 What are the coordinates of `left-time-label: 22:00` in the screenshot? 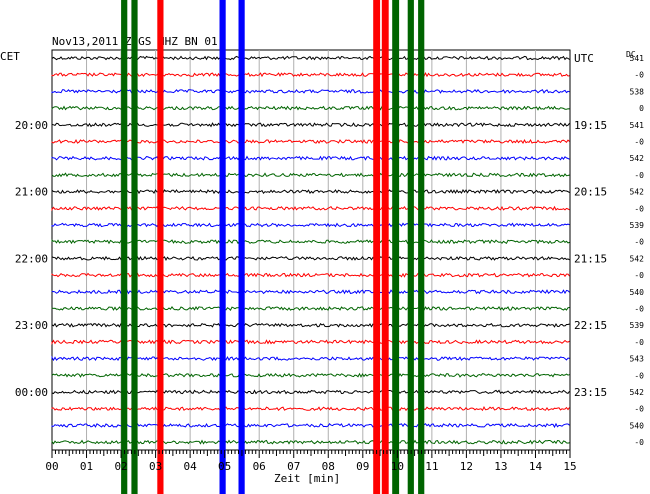 It's located at (31, 258).